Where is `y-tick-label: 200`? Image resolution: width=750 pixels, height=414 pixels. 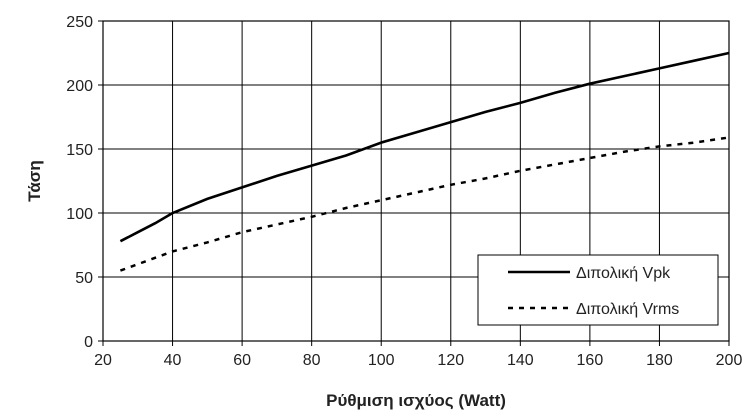 y-tick-label: 200 is located at coordinates (79, 86).